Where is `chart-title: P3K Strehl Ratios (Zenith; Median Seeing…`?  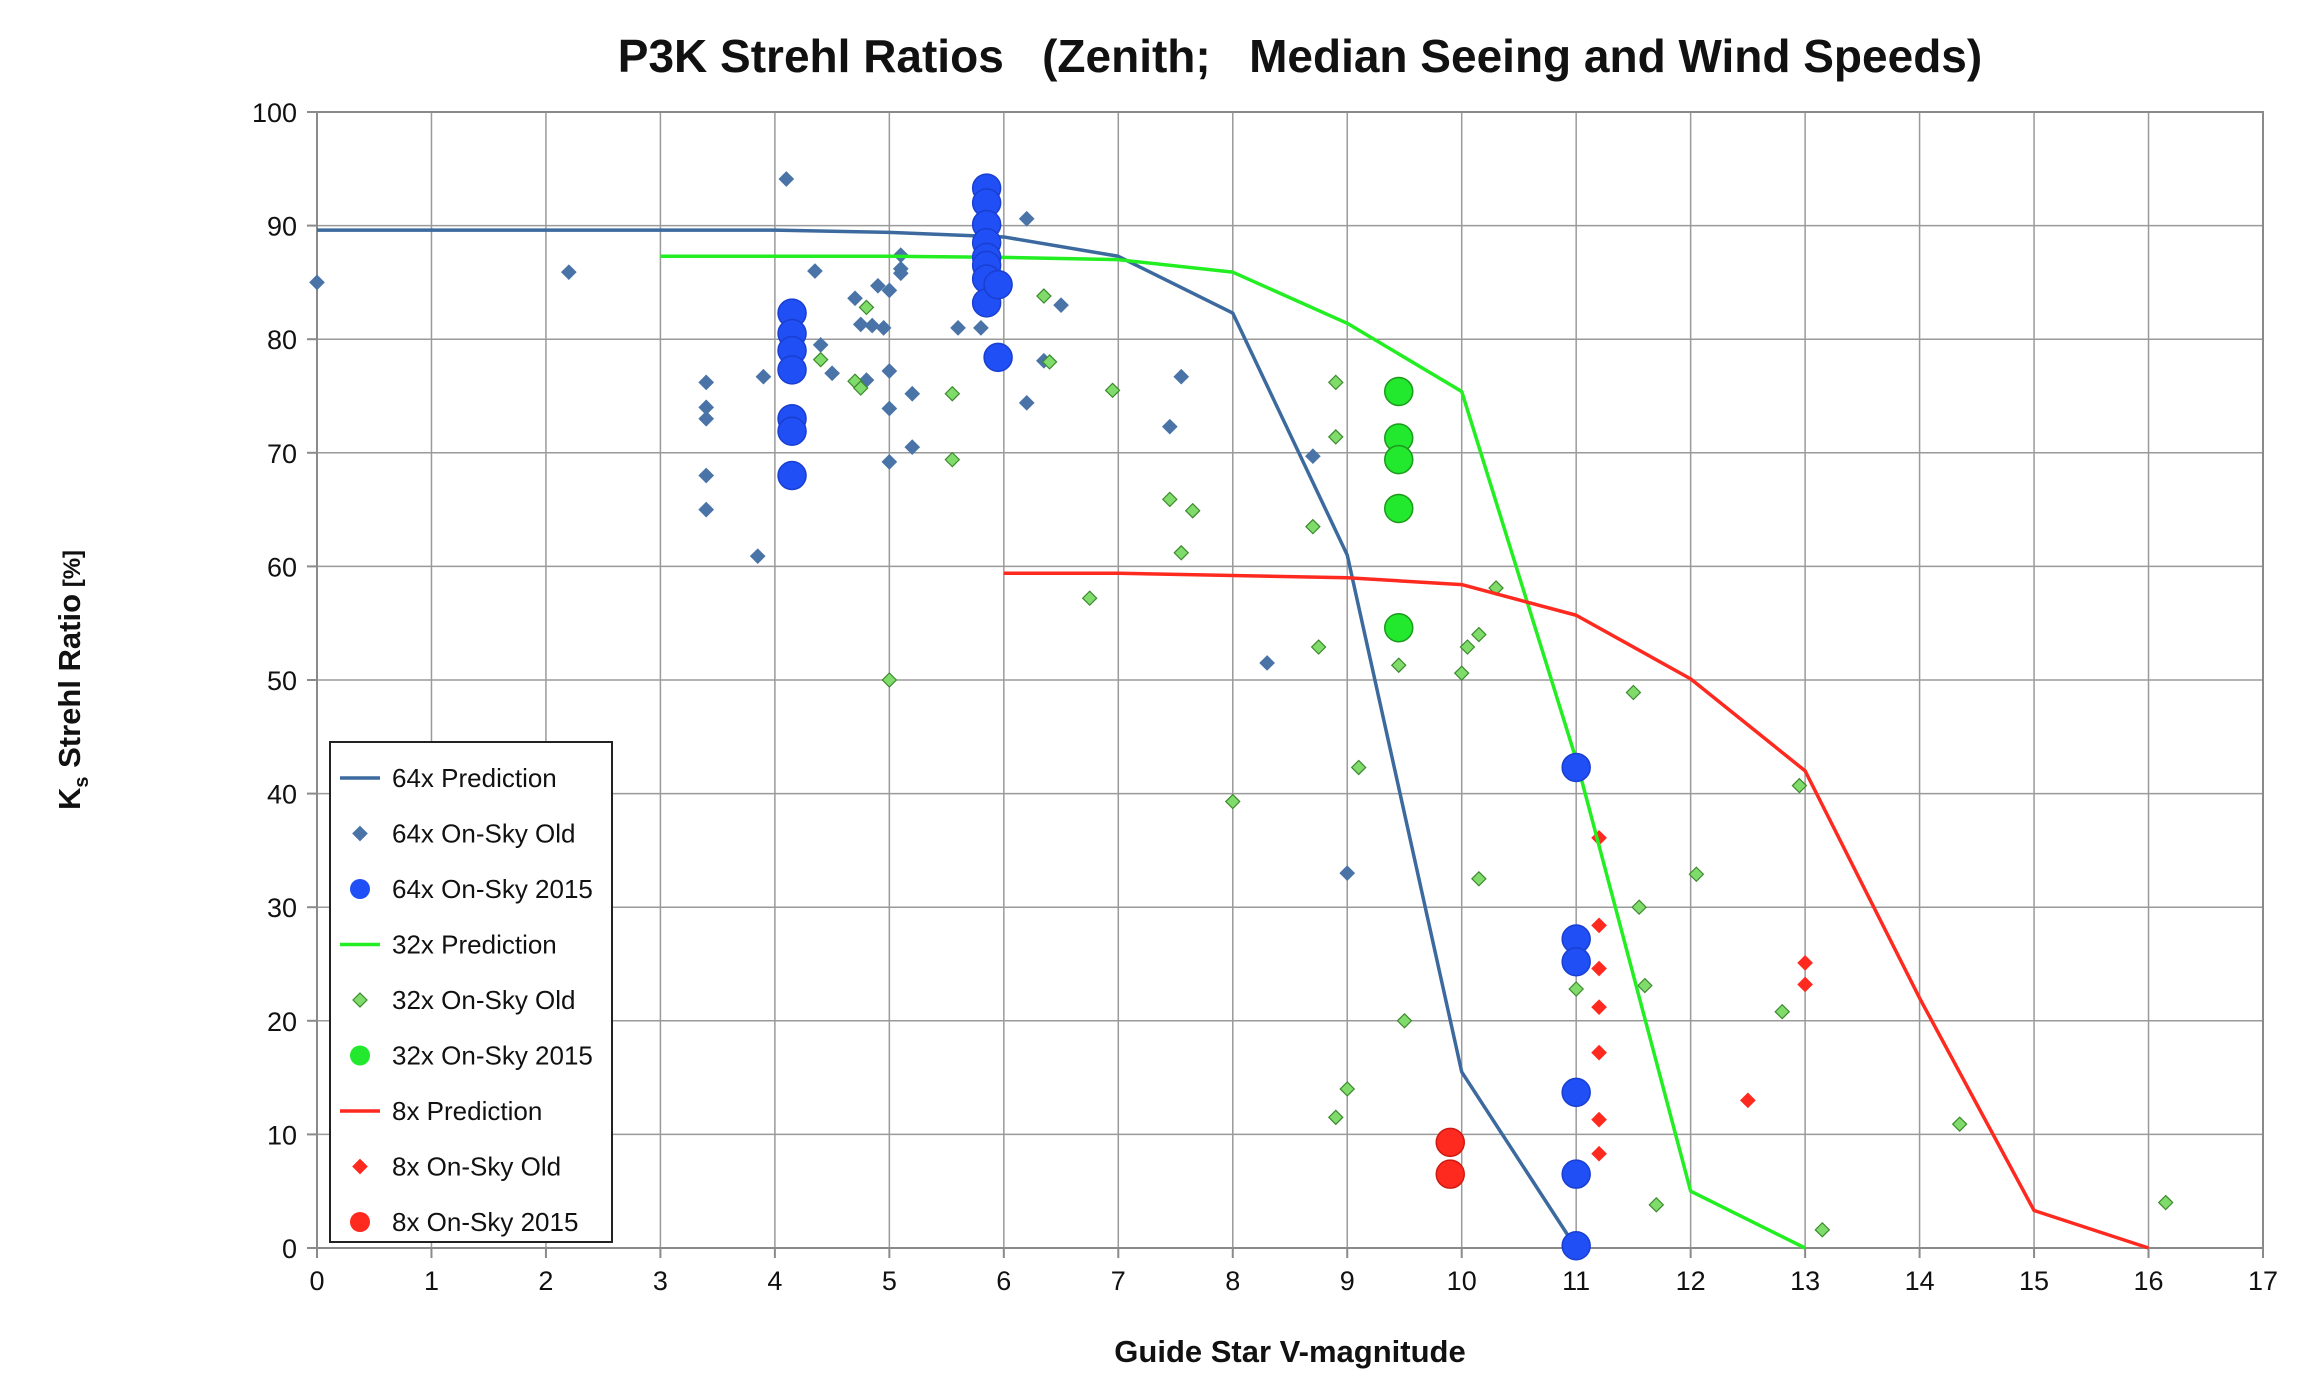
chart-title: P3K Strehl Ratios (Zenith; Median Seeing… is located at coordinates (1300, 56).